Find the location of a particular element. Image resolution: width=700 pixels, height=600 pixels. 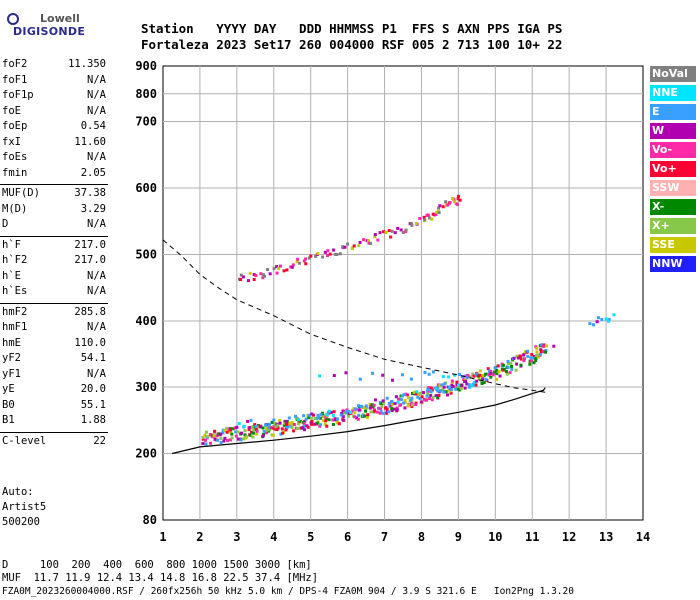

param-key: h`F2 is located at coordinates (15, 260).